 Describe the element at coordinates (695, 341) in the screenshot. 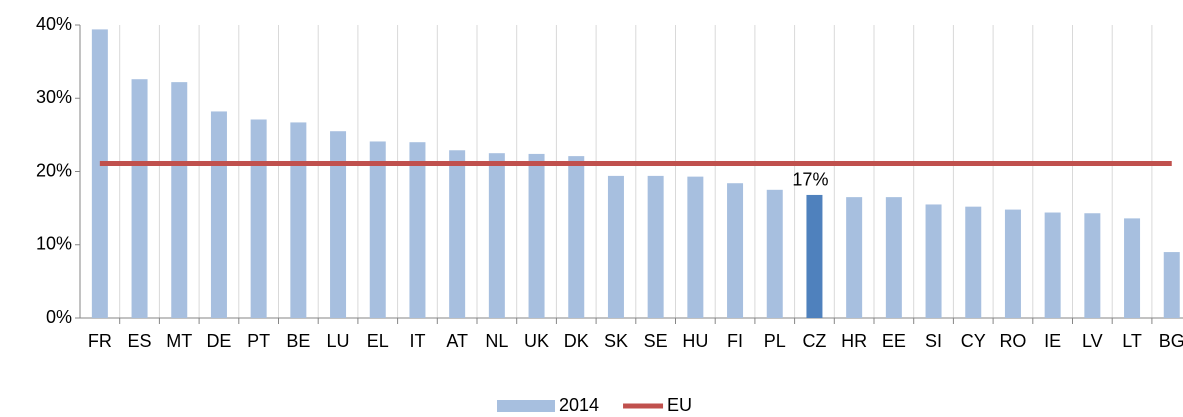

I see `x-tick-label: HU` at that location.